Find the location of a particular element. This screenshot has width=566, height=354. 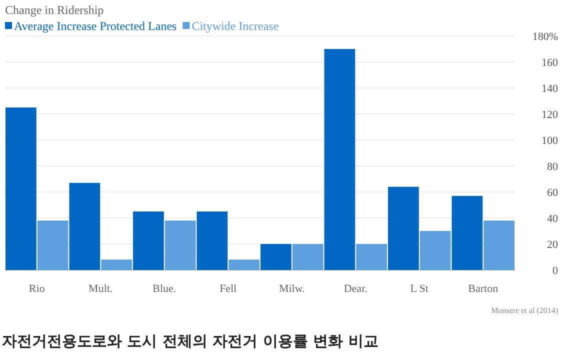

x-tick-label: Milw. is located at coordinates (292, 289).